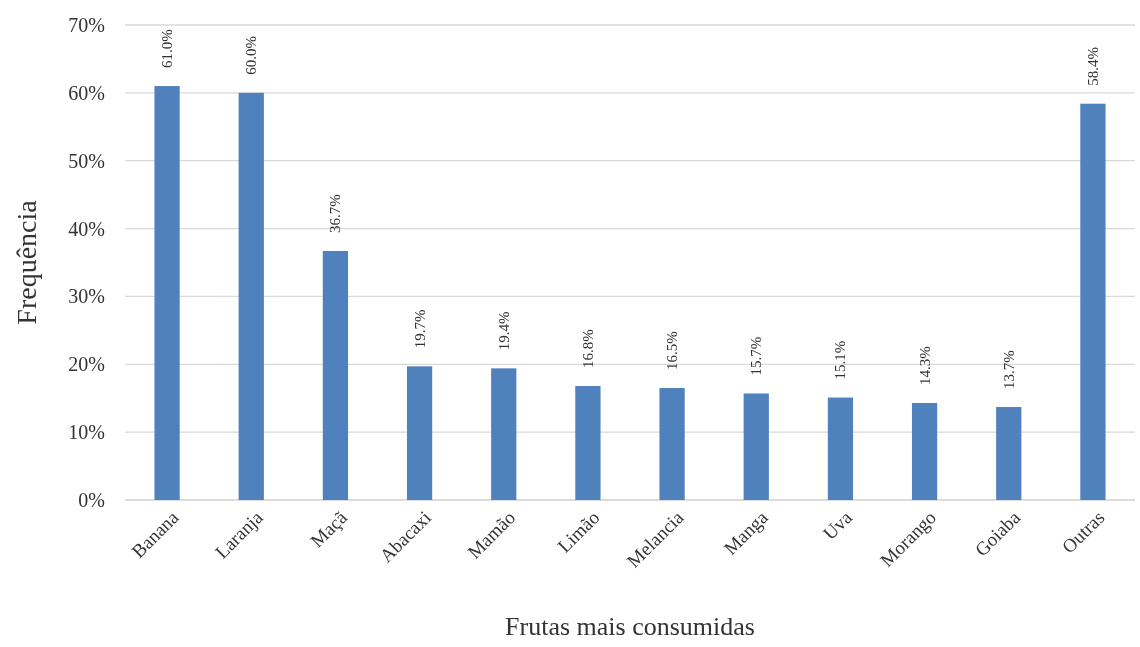 The width and height of the screenshot is (1140, 647). What do you see at coordinates (840, 360) in the screenshot?
I see `data-label: 15.1%` at bounding box center [840, 360].